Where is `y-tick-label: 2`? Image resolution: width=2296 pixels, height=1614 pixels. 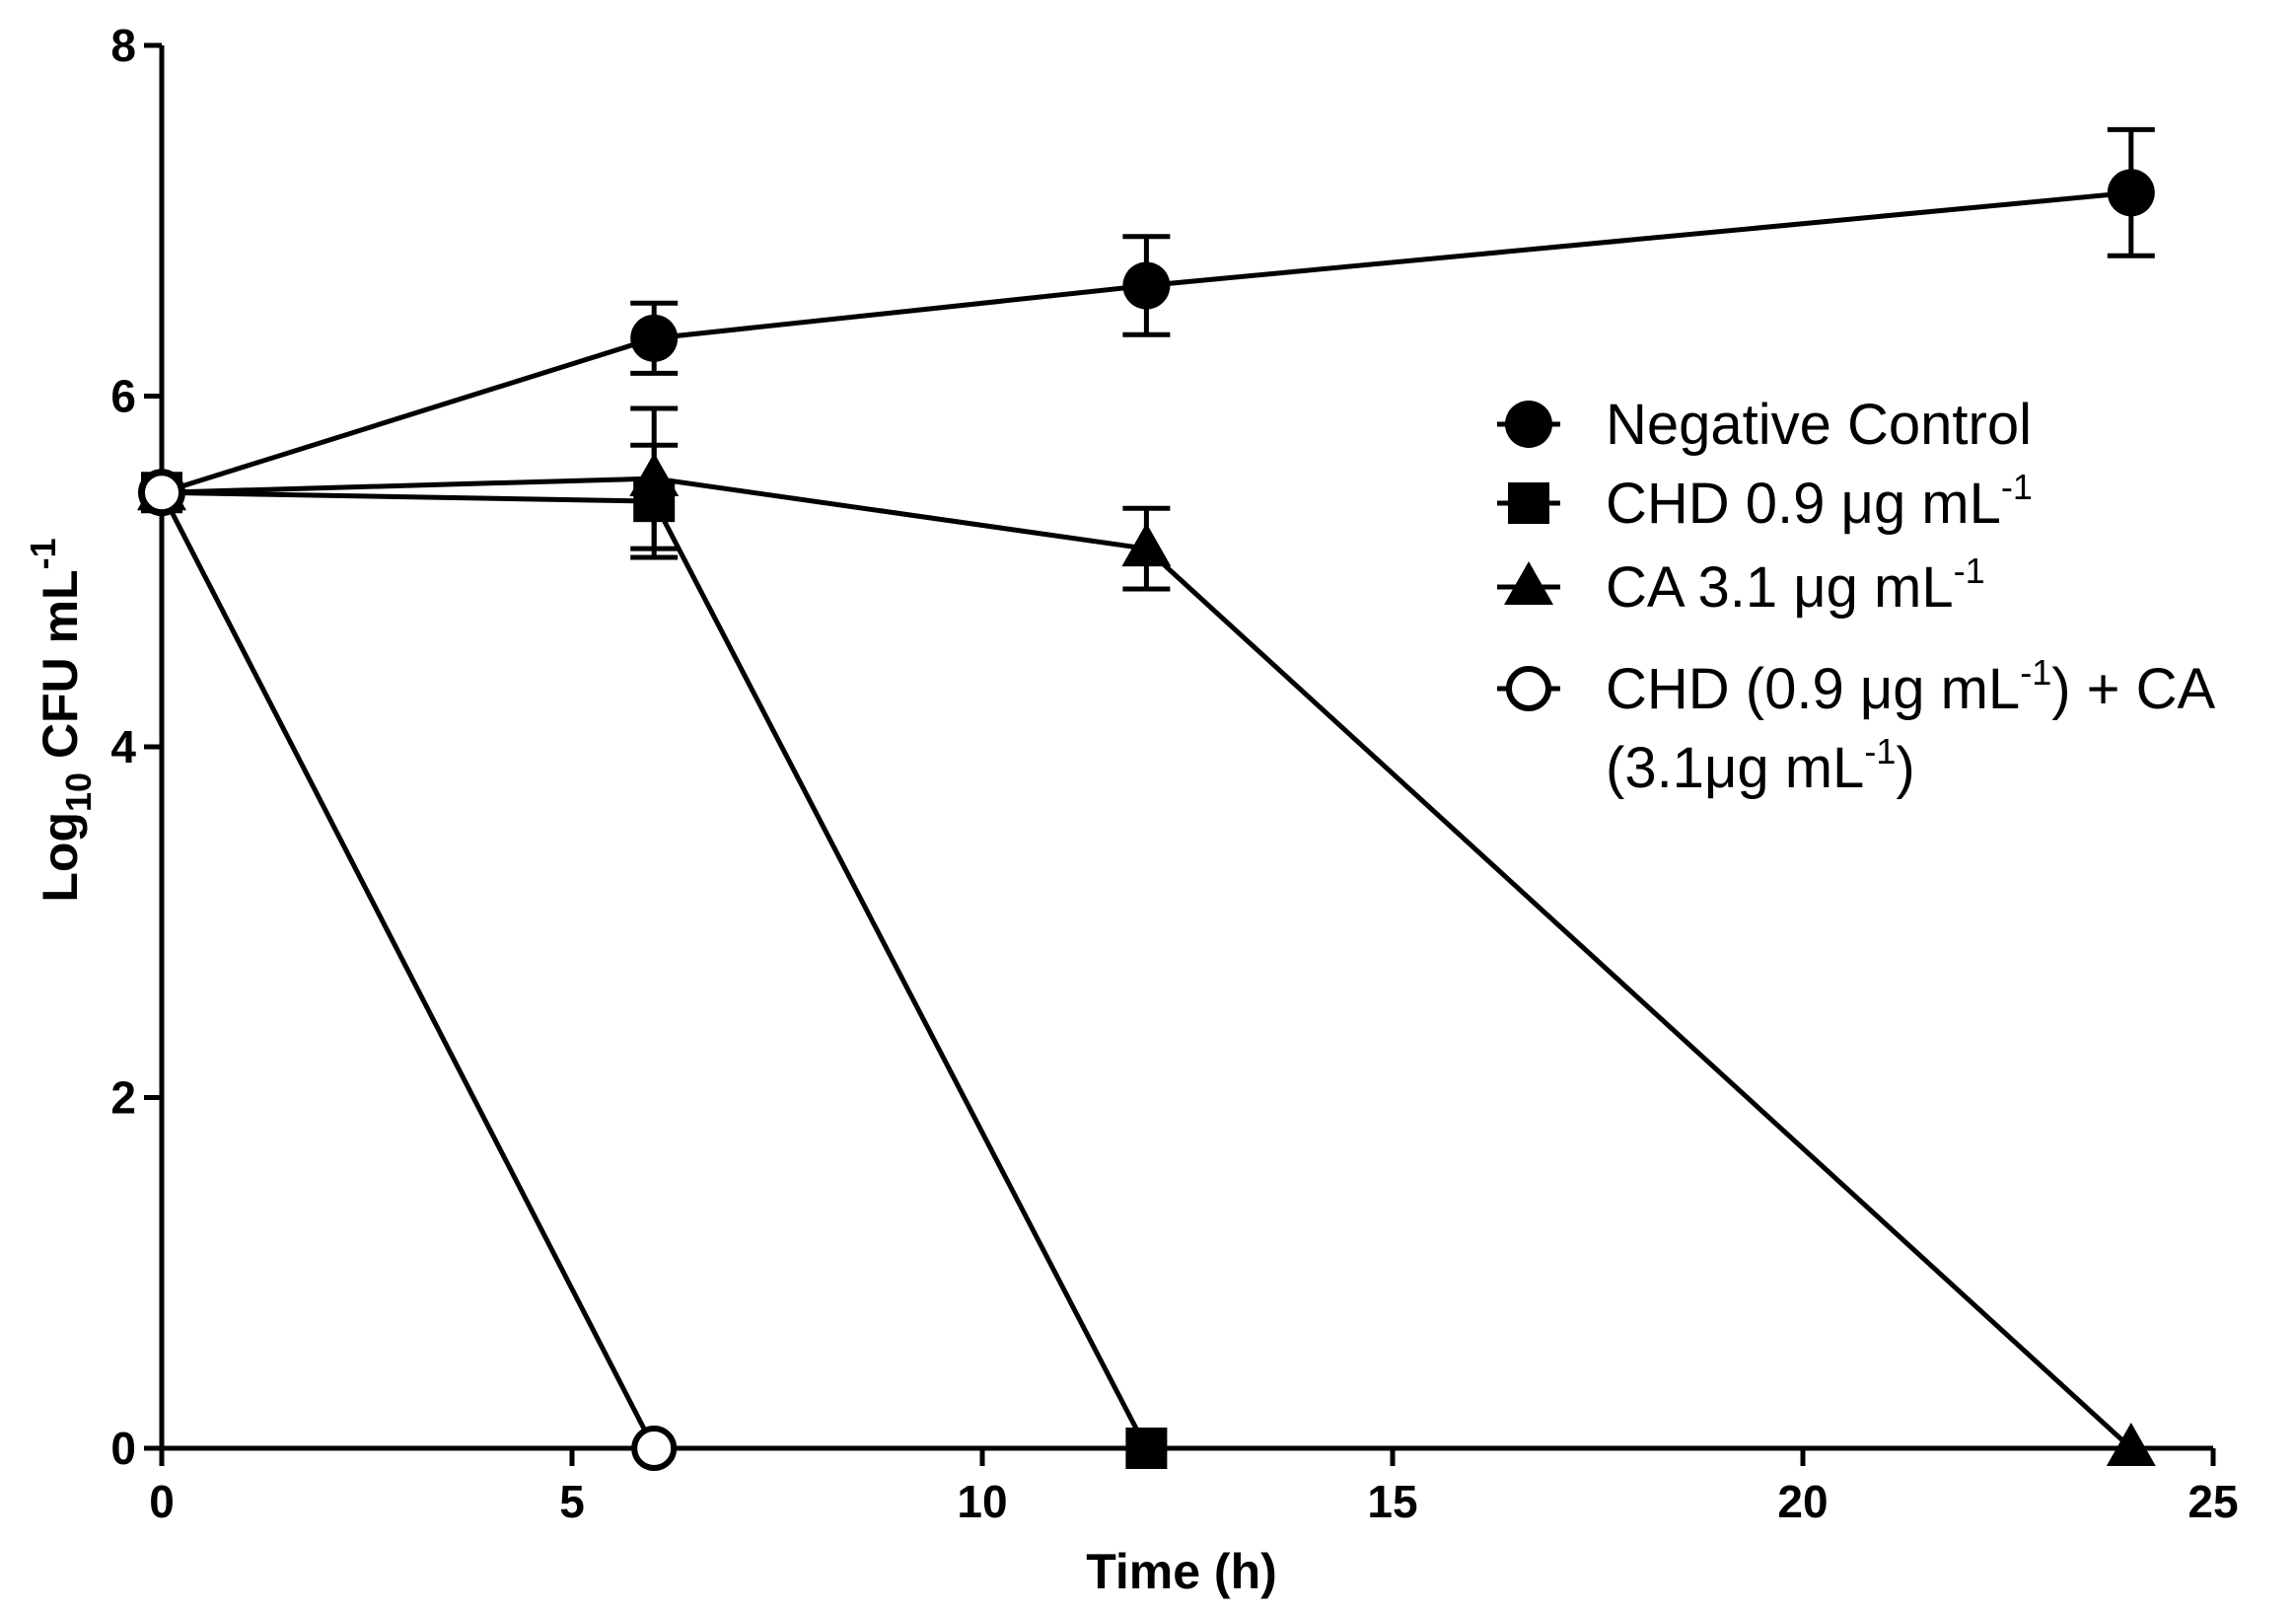 y-tick-label: 2 is located at coordinates (123, 1098).